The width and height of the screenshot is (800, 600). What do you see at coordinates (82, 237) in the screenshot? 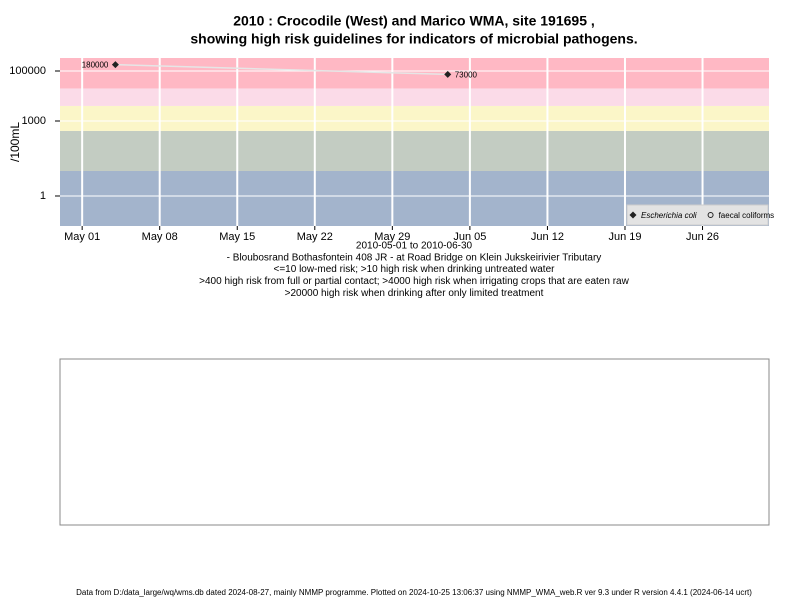
I see `x-tick-label: May 01` at bounding box center [82, 237].